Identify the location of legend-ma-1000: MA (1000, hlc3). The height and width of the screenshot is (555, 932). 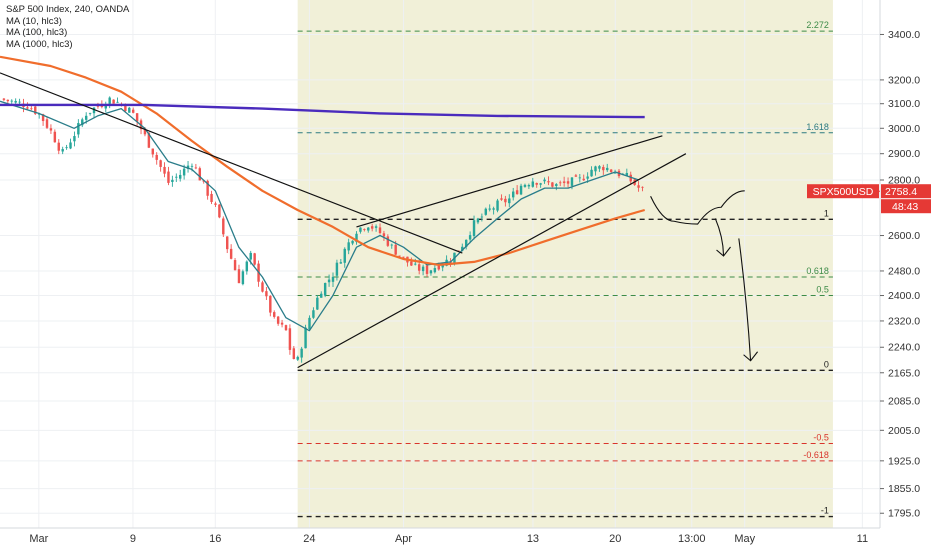
(39, 44).